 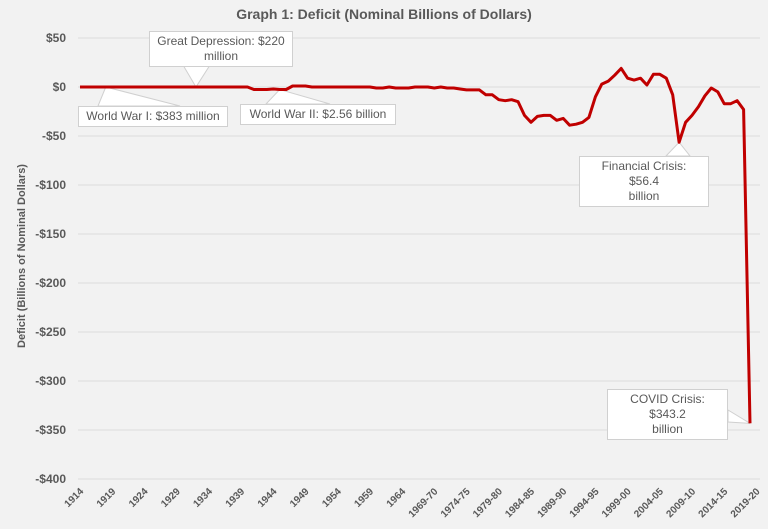 What do you see at coordinates (424, 503) in the screenshot?
I see `x-tick-label: 1969-70` at bounding box center [424, 503].